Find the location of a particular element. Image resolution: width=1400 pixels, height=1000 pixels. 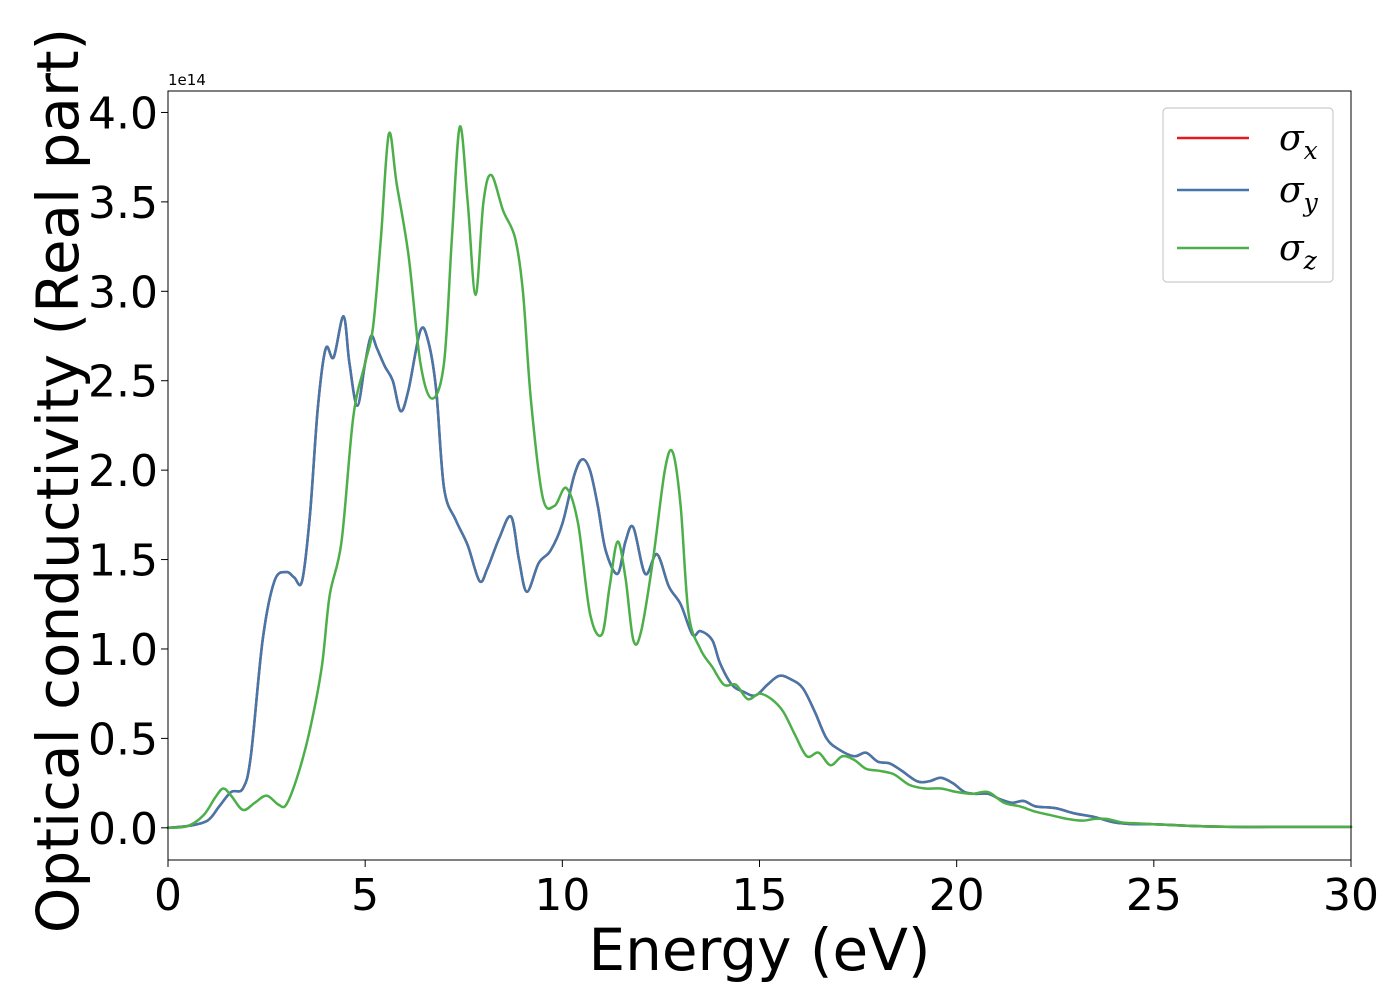

y-tick-label: 2.0 is located at coordinates (123, 471).